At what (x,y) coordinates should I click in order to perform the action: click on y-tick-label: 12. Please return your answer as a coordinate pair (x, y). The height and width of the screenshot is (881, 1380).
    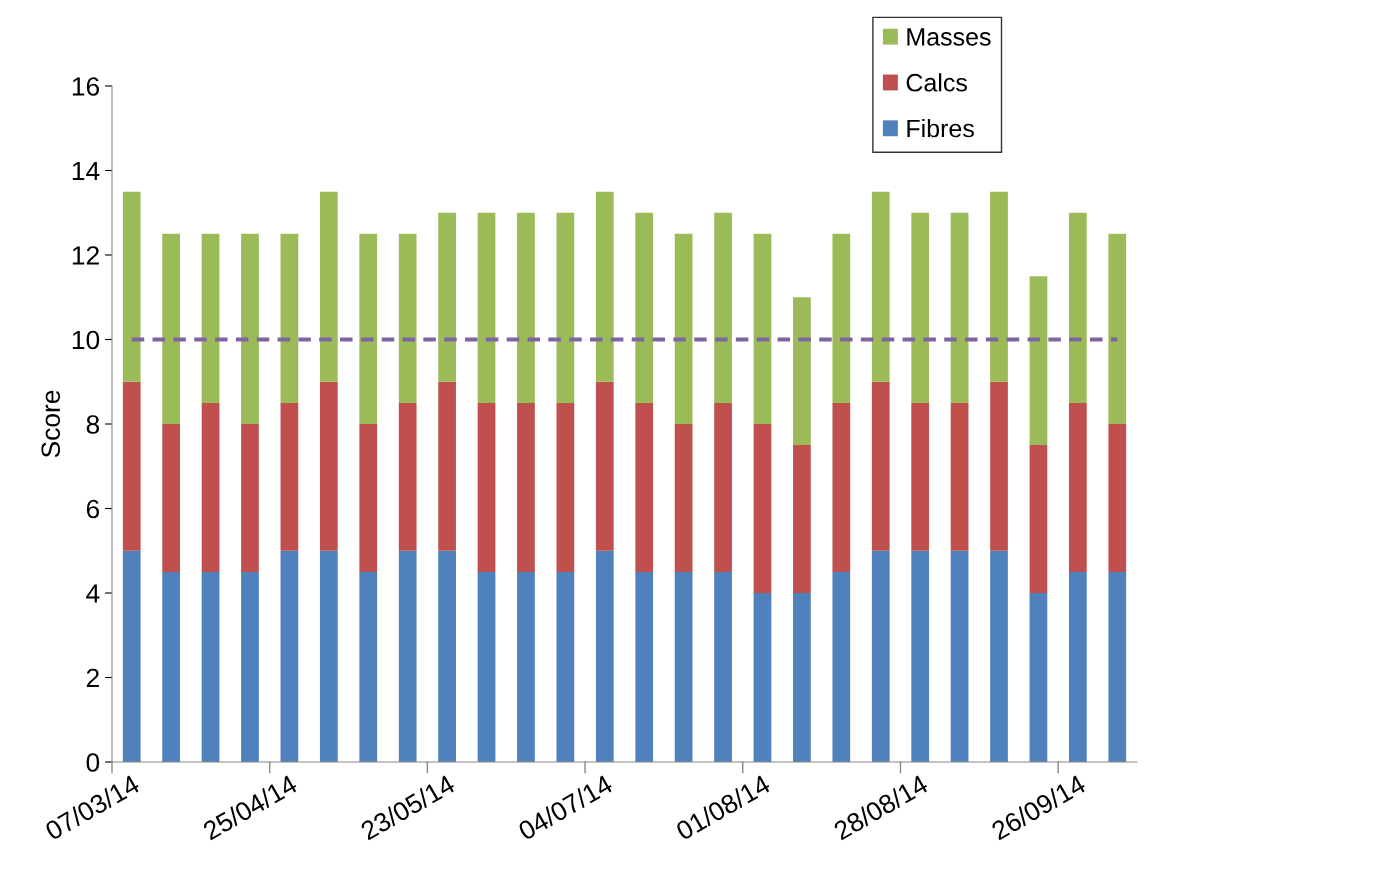
    Looking at the image, I should click on (85, 255).